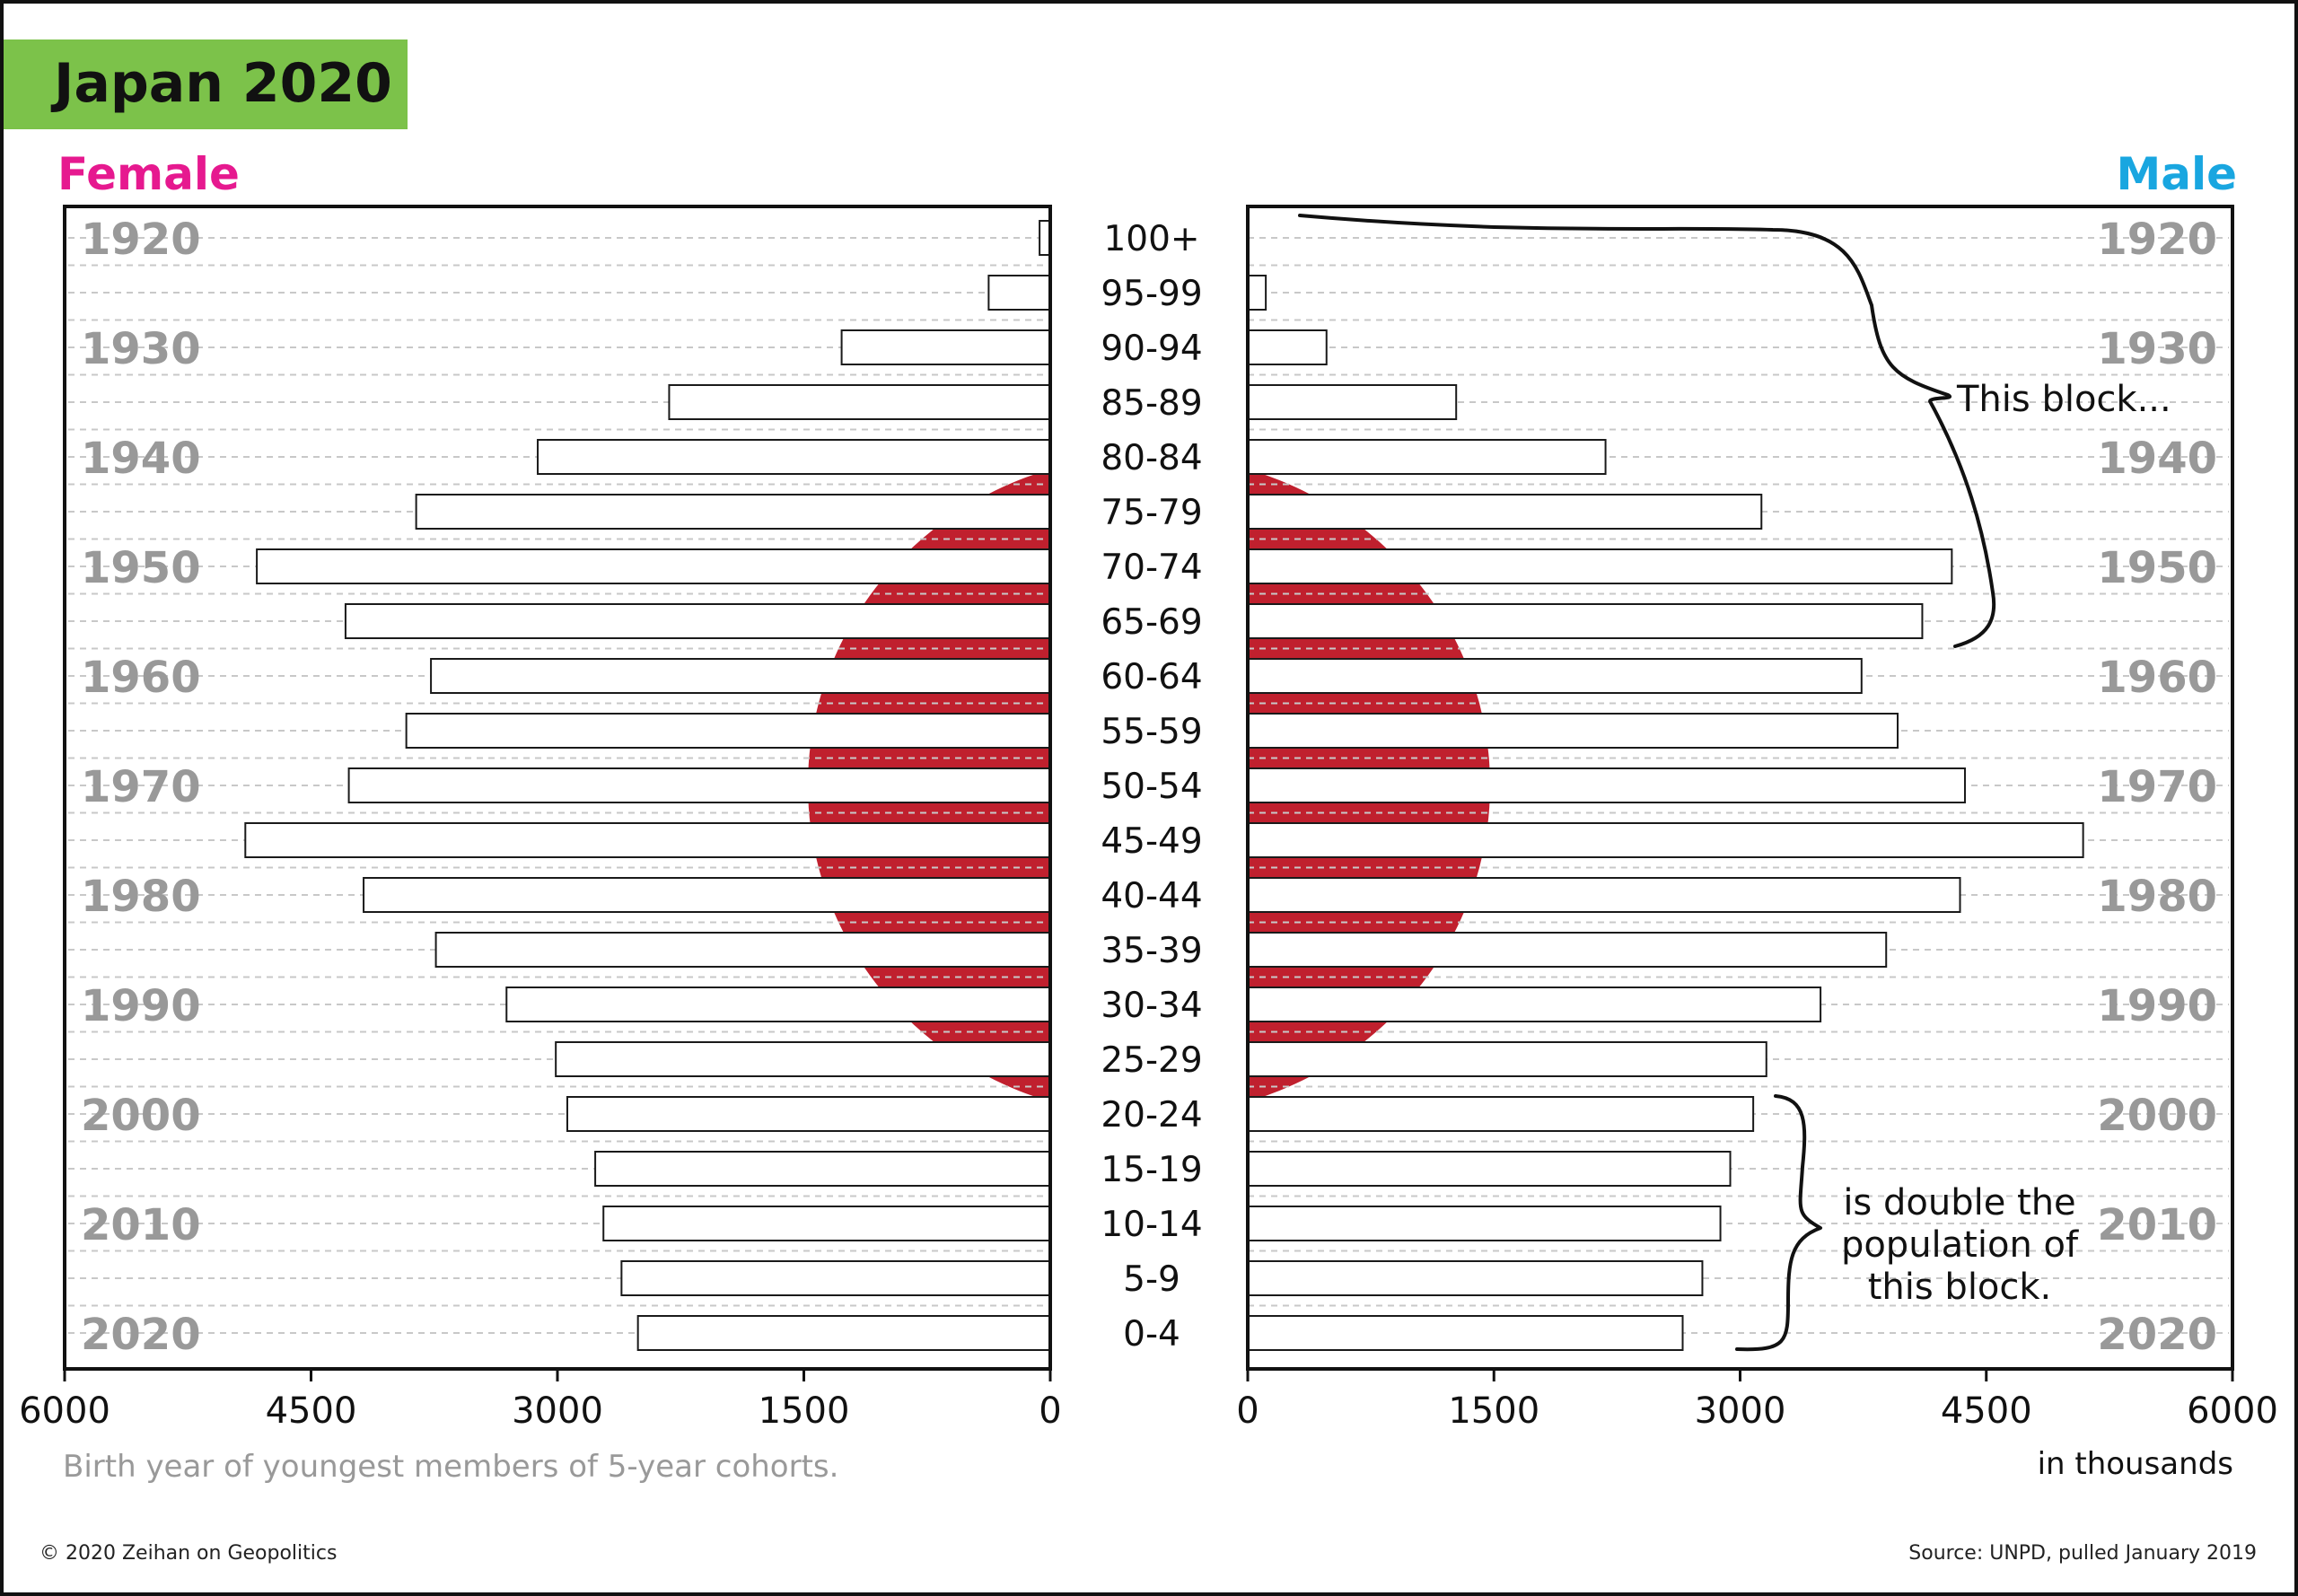  I want to click on female-birth-year-label: 1960, so click(141, 678).